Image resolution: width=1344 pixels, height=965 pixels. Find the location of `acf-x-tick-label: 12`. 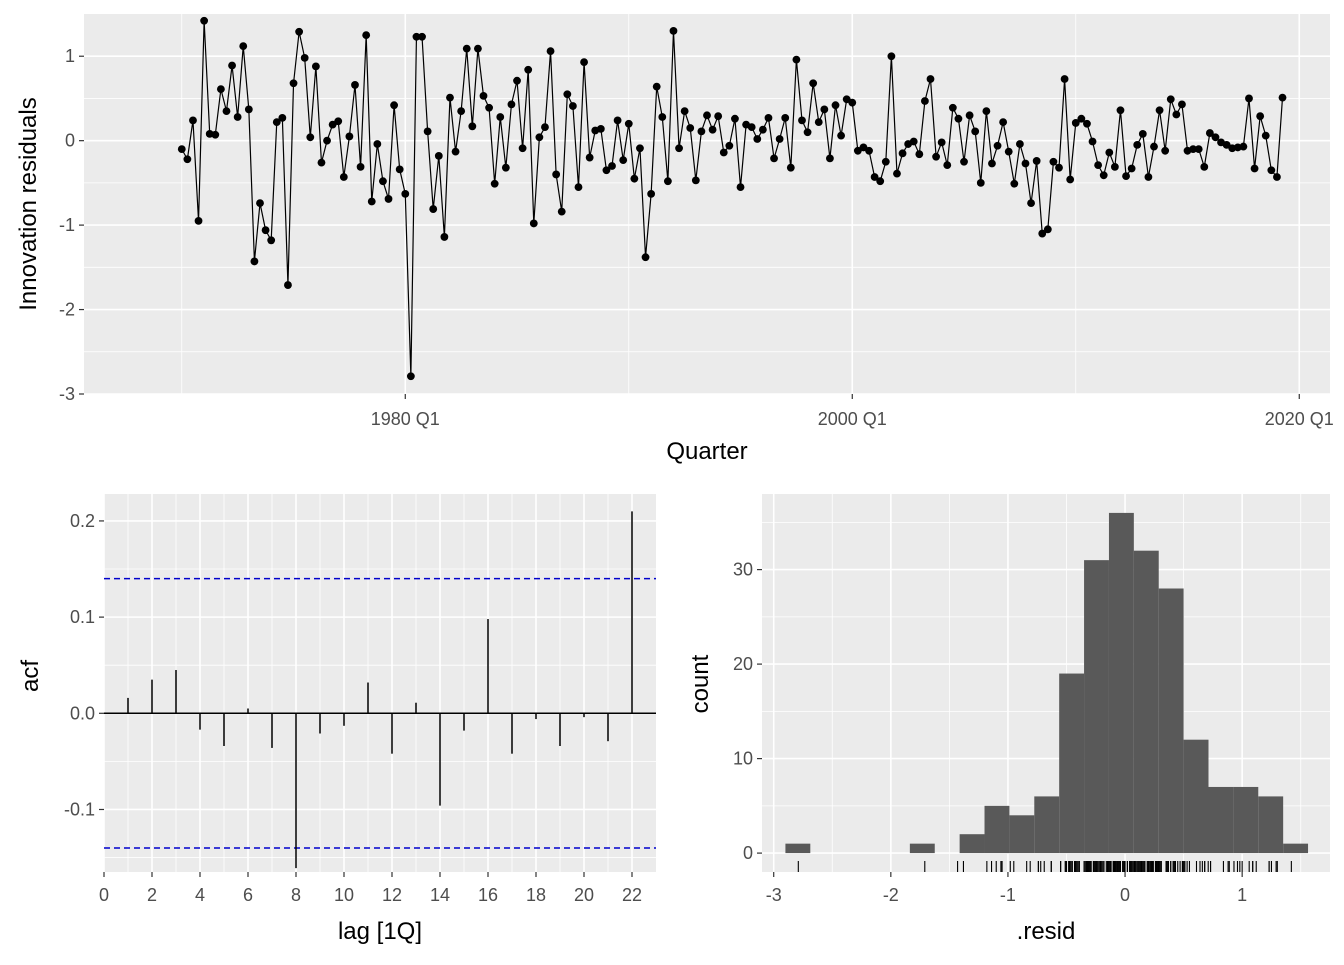

acf-x-tick-label: 12 is located at coordinates (392, 895).